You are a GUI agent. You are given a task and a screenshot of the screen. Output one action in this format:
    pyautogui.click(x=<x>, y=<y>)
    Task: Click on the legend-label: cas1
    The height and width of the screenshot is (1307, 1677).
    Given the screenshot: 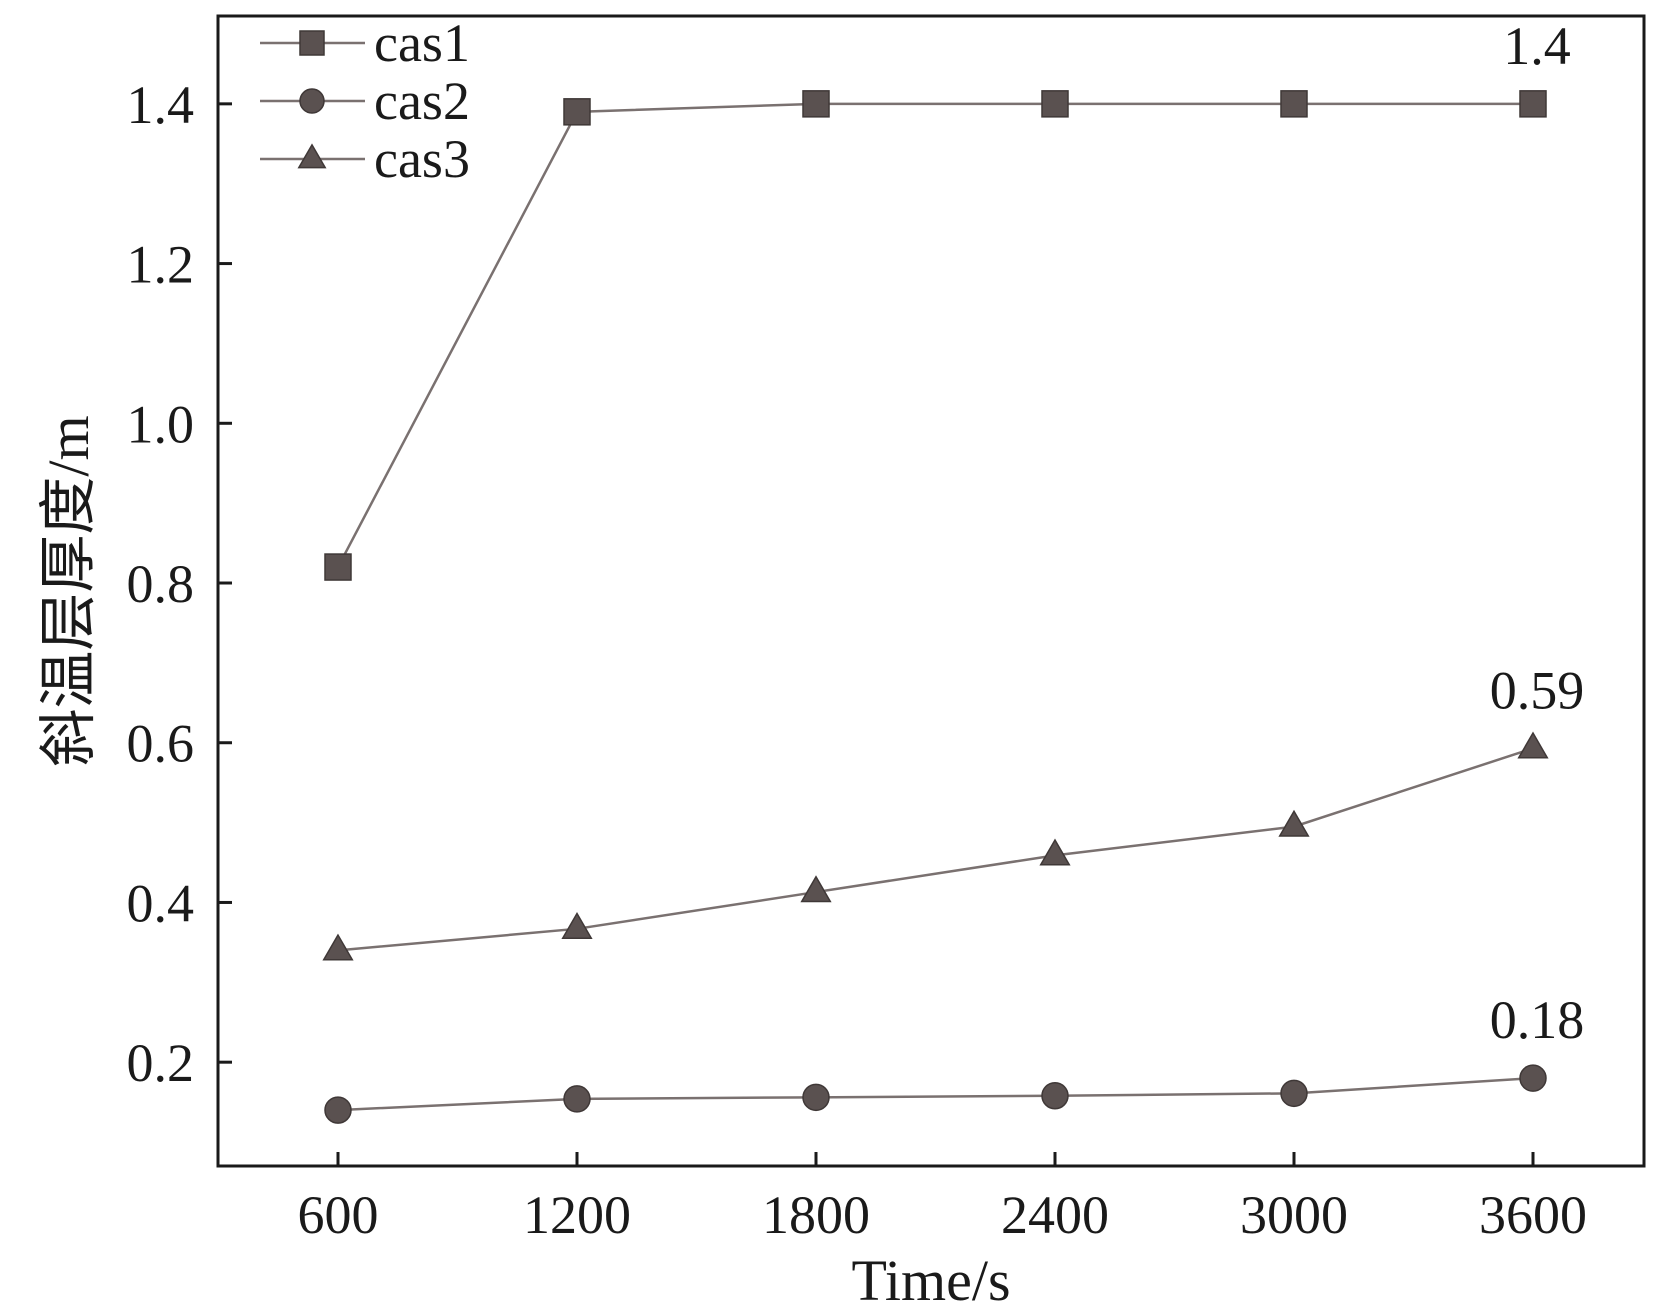 What is the action you would take?
    pyautogui.click(x=422, y=43)
    